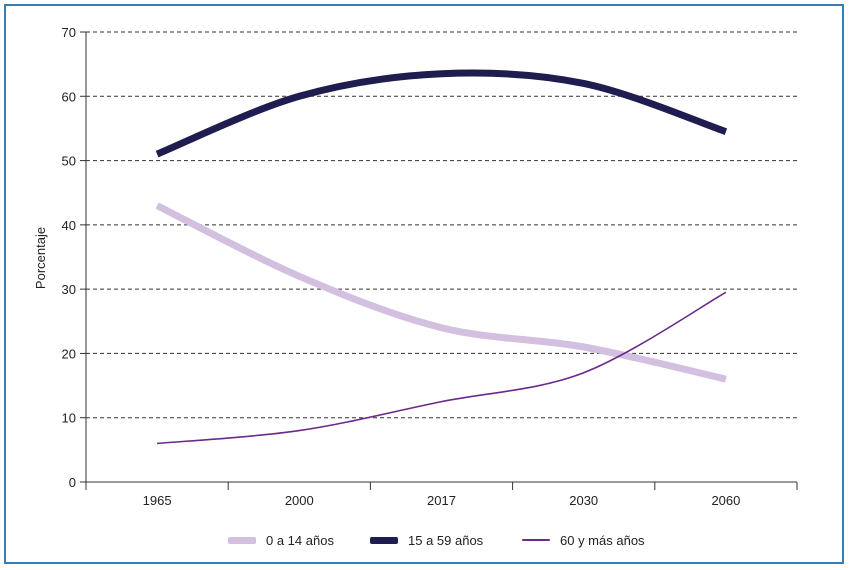 The width and height of the screenshot is (851, 570). I want to click on legend-item-0-14: 0 a 14 años, so click(281, 540).